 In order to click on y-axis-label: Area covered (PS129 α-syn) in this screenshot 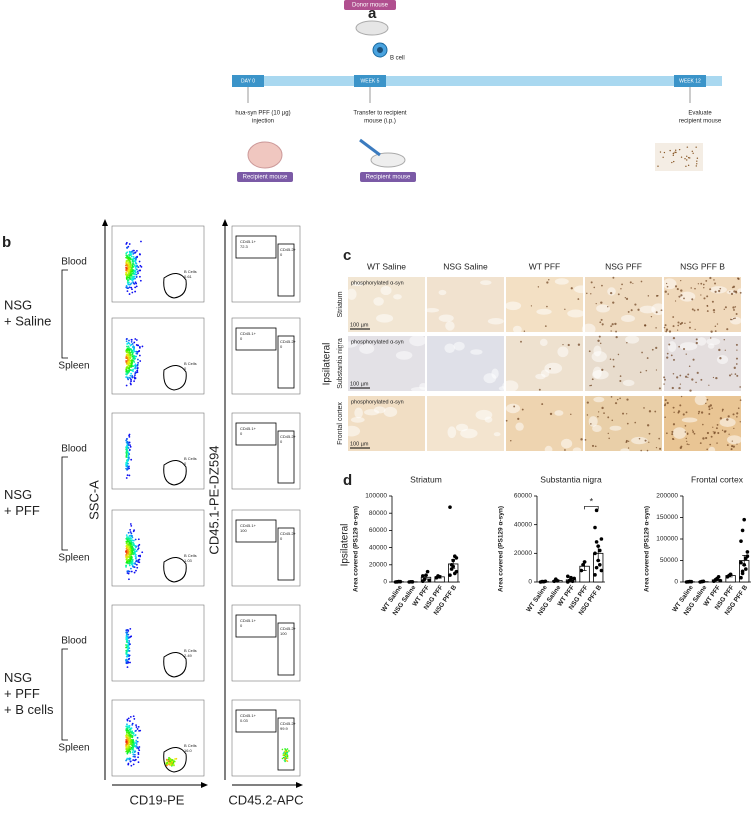, I will do `click(501, 549)`.